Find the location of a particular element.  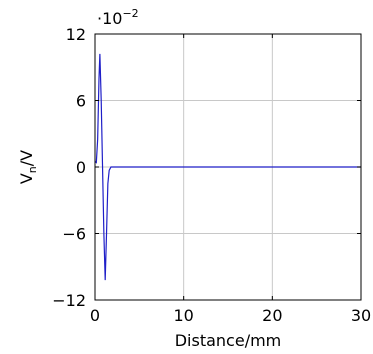

y-axis-label: Vn/V is located at coordinates (28, 167).